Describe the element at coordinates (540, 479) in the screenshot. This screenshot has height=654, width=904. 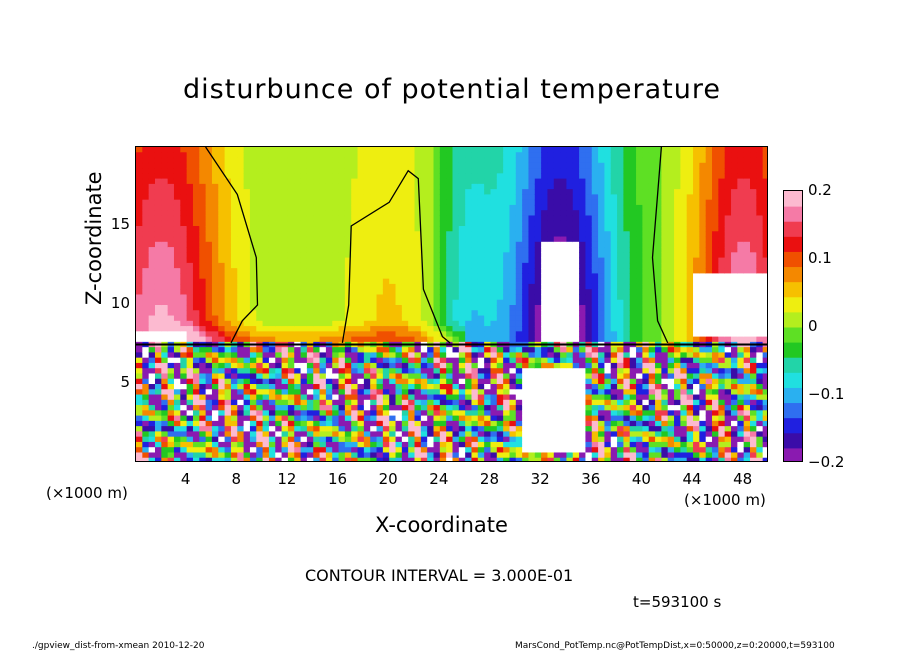
I see `x-tick-label: 32` at that location.